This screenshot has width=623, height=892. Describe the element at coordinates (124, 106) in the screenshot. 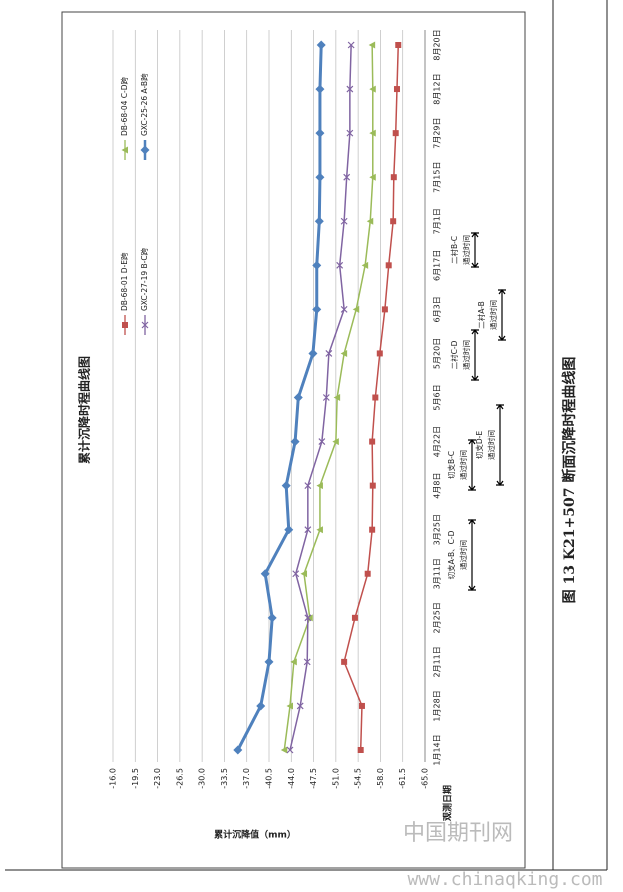

I see `legend-label: DB-68-04 C-D跨` at that location.